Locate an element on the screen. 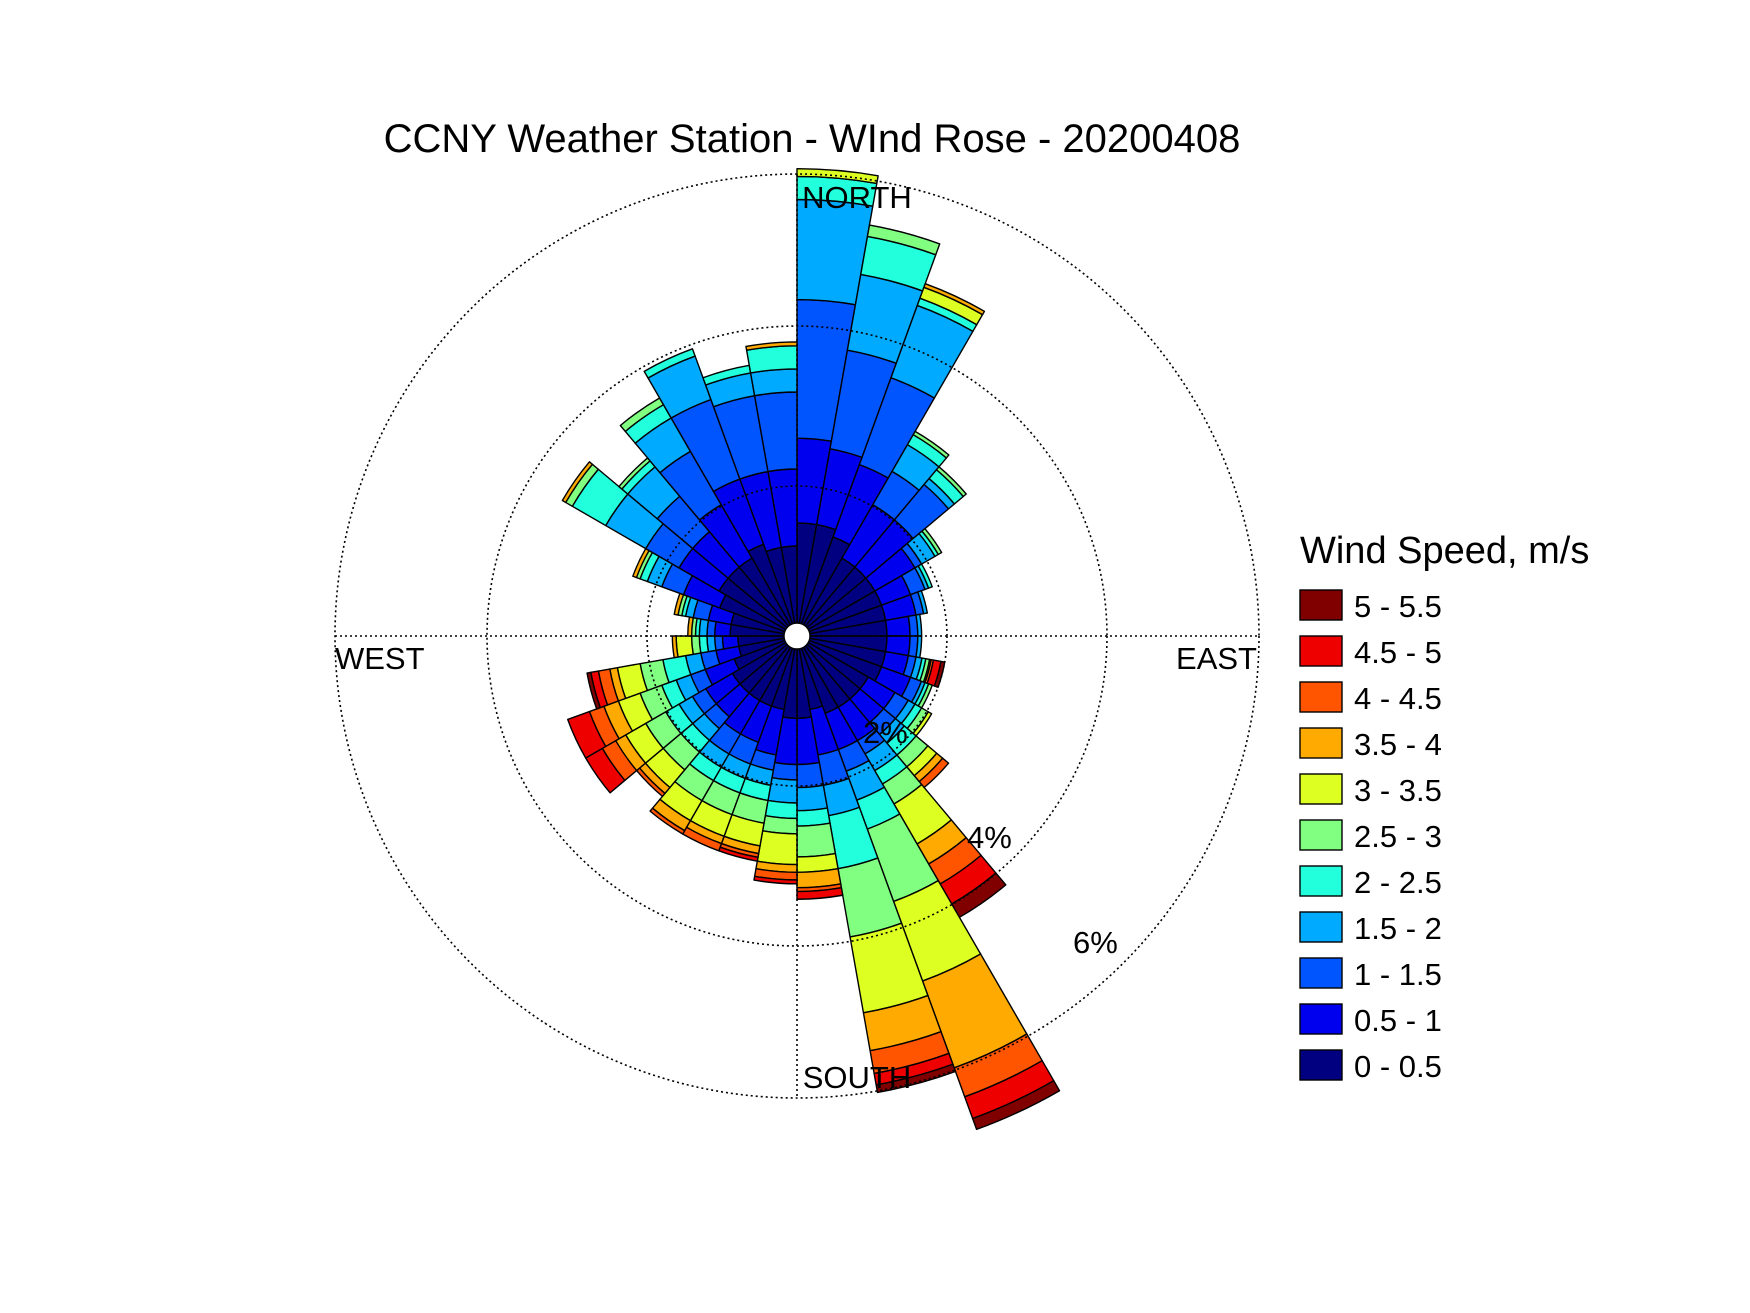  legend-item: 1 - 1.5 is located at coordinates (1370, 974).